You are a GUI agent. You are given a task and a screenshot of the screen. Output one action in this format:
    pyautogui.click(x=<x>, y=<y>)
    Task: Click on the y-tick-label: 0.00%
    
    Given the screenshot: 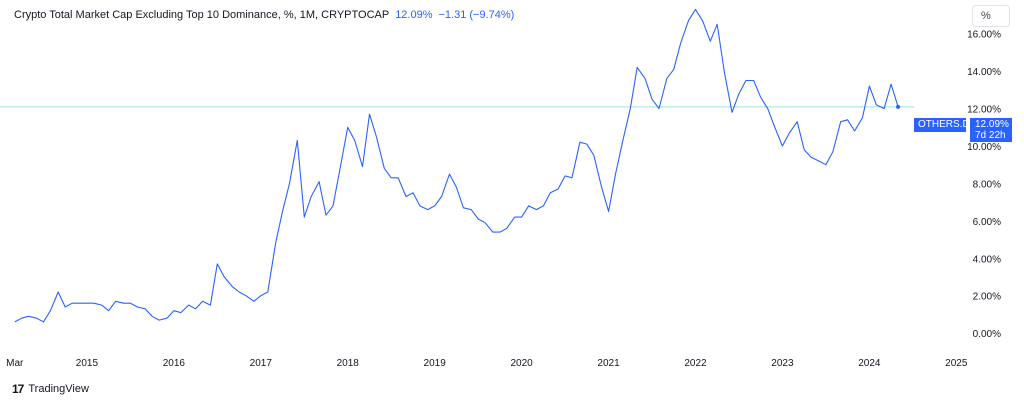 What is the action you would take?
    pyautogui.click(x=987, y=334)
    